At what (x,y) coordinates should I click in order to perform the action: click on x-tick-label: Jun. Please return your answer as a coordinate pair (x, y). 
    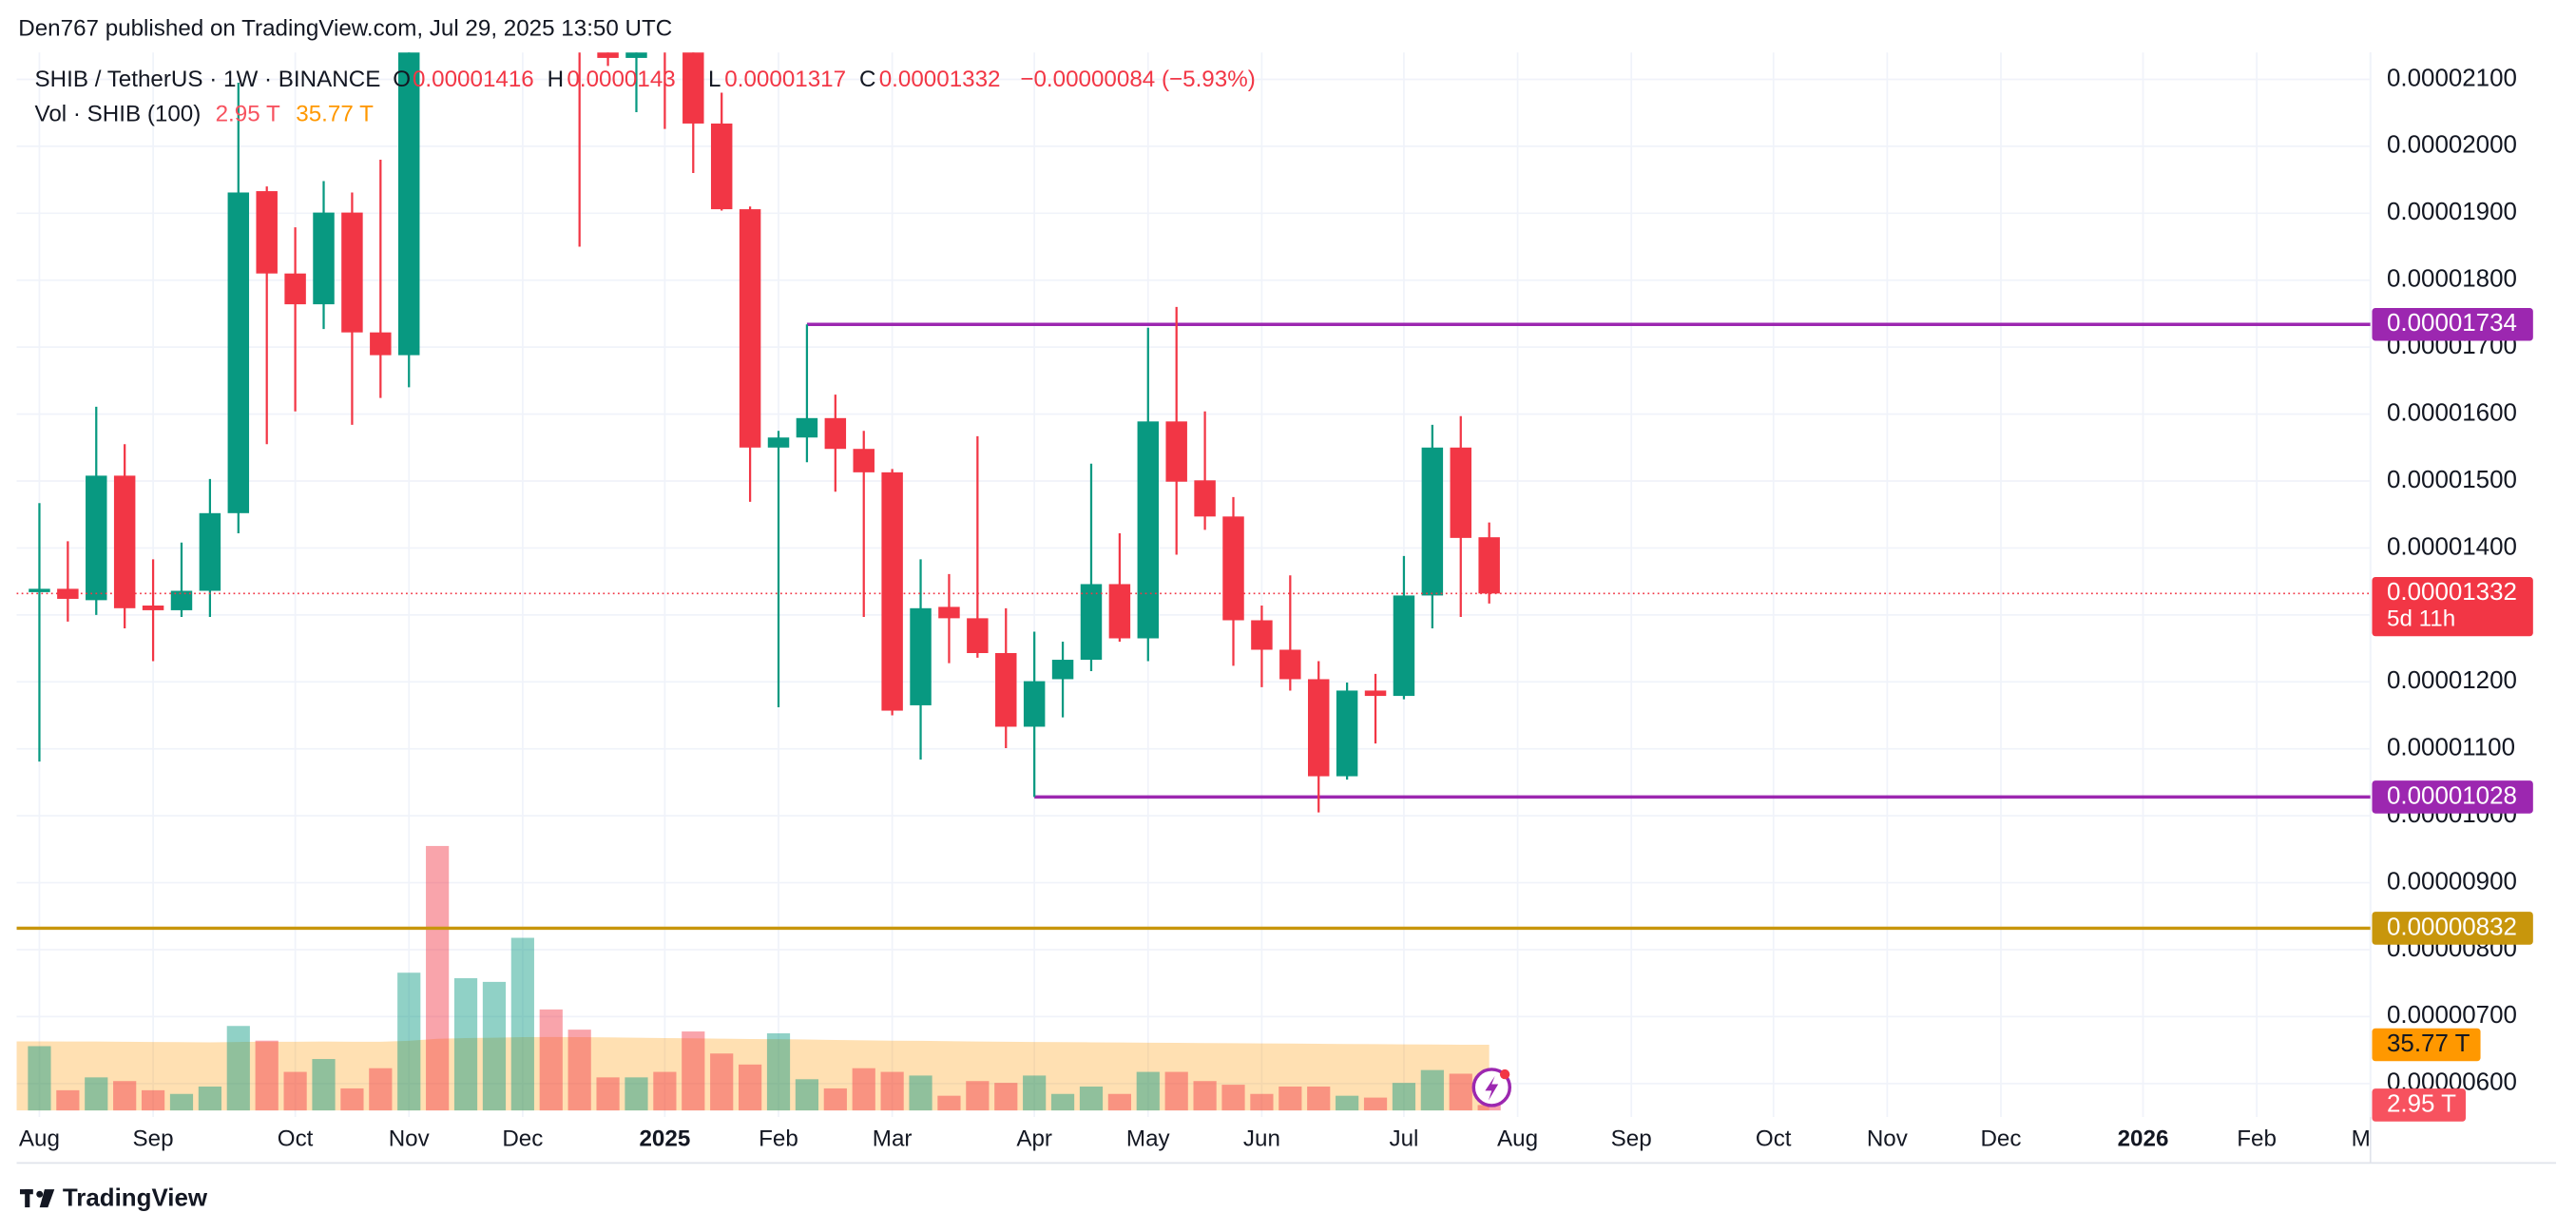
    Looking at the image, I should click on (1262, 1139).